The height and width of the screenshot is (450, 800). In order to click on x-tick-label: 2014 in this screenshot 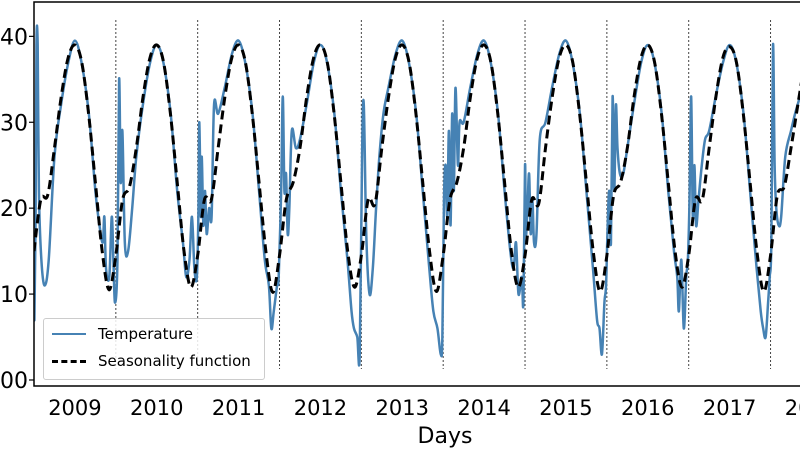, I will do `click(483, 408)`.